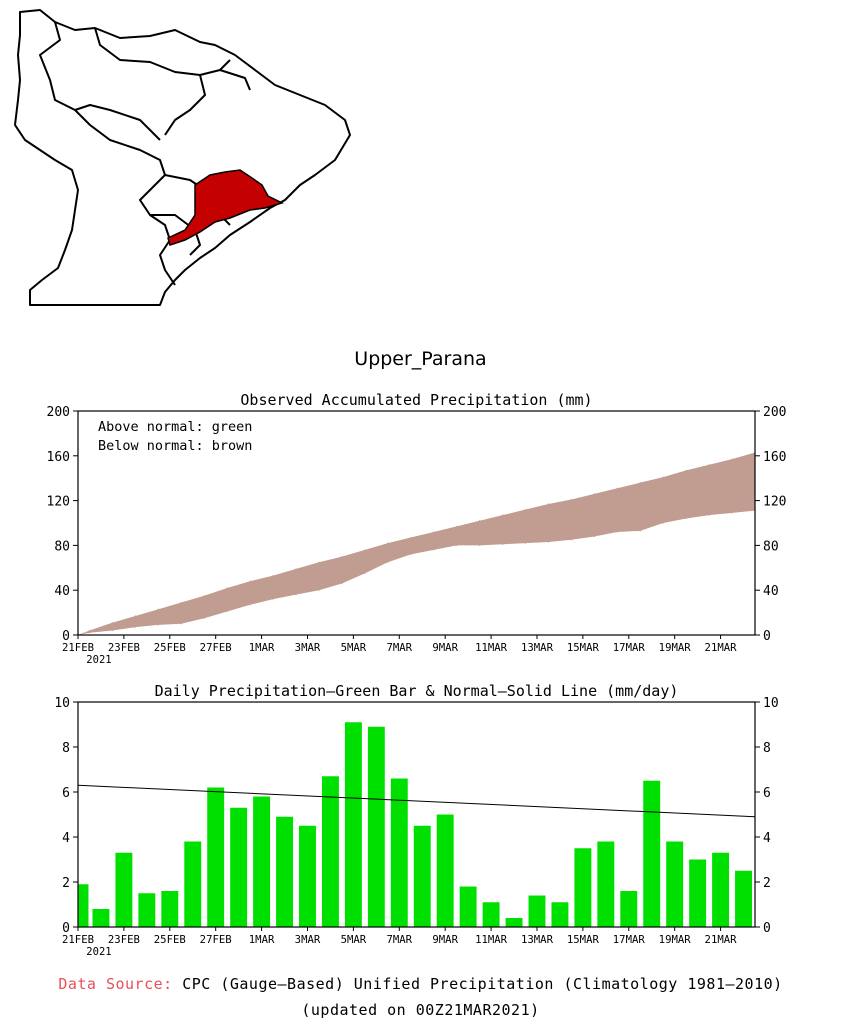 This screenshot has height=1024, width=841. I want to click on y-tick-label-left: 80, so click(62, 546).